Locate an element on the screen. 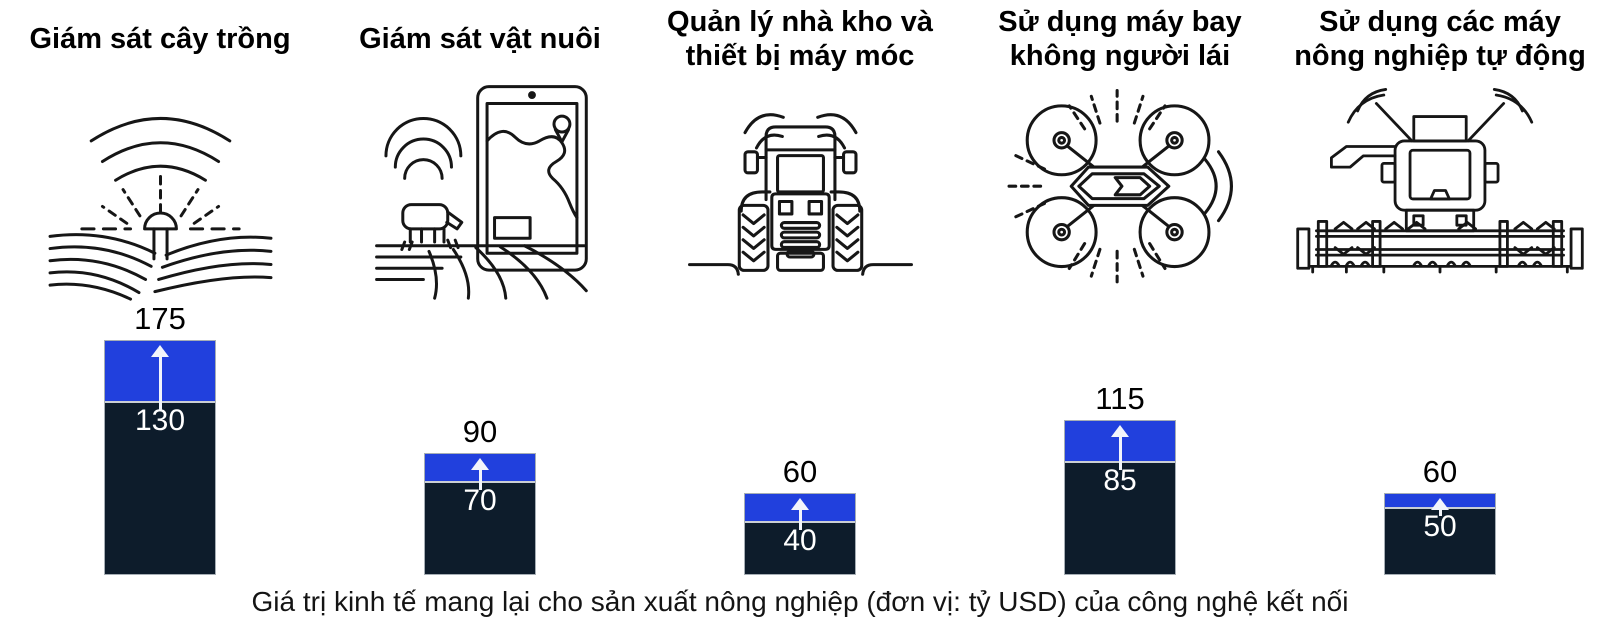  tractor-icon is located at coordinates (800, 191).